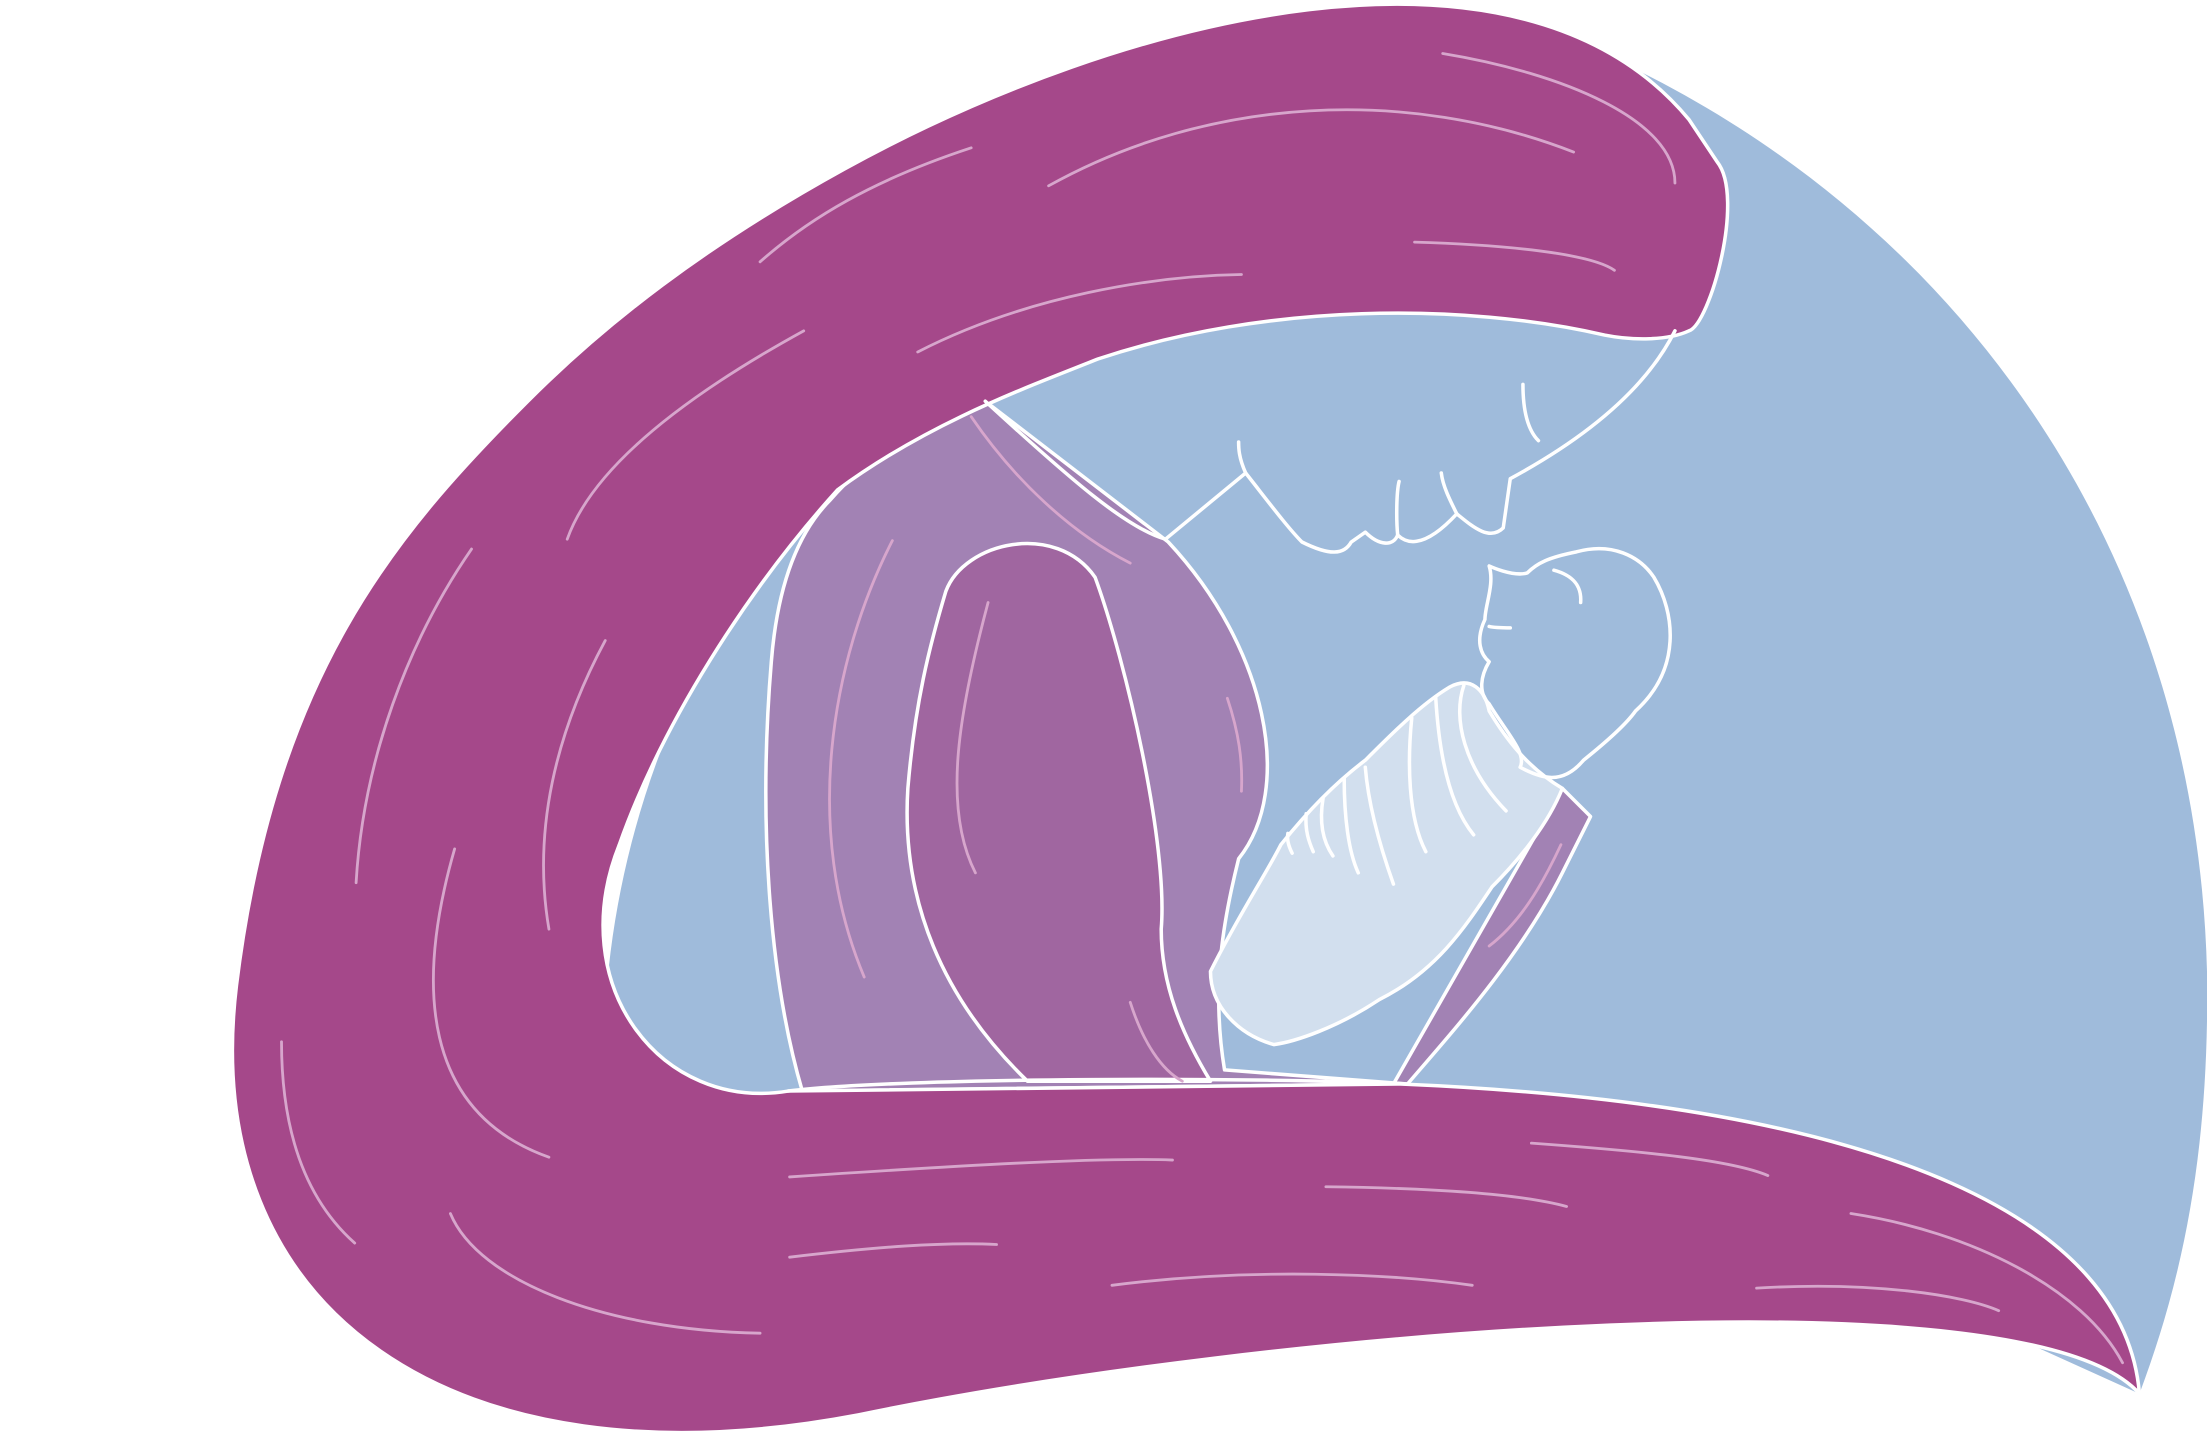 This screenshot has width=2207, height=1443. I want to click on hand-outline, so click(1574, 663).